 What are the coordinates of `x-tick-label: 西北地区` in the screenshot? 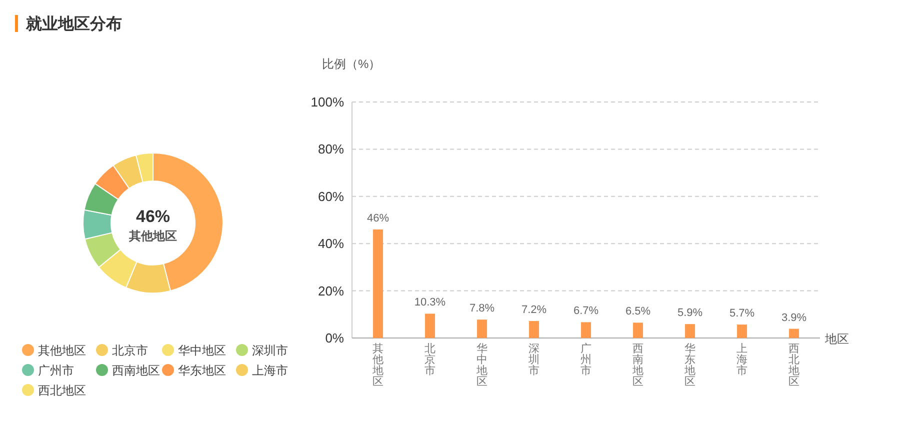 It's located at (794, 365).